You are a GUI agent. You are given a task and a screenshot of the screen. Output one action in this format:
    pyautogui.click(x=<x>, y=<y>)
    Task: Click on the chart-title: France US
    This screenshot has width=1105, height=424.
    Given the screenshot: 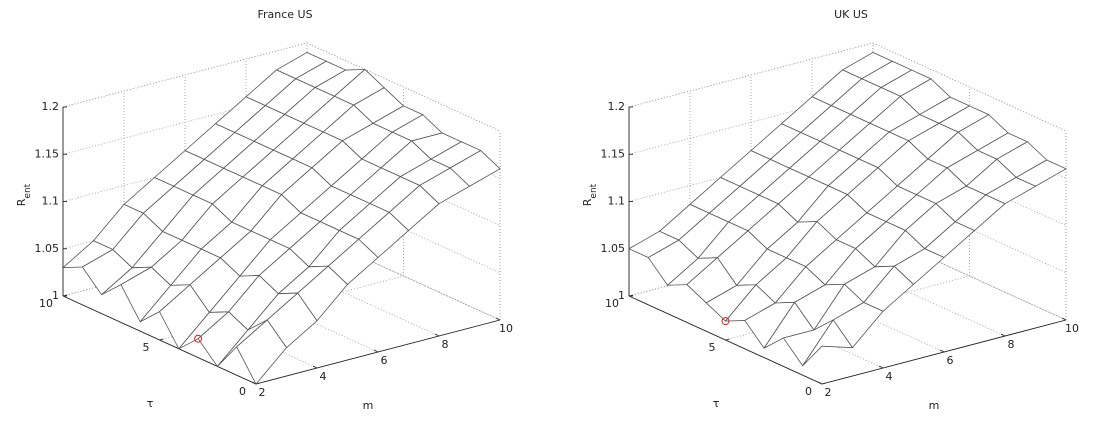 What is the action you would take?
    pyautogui.click(x=284, y=14)
    